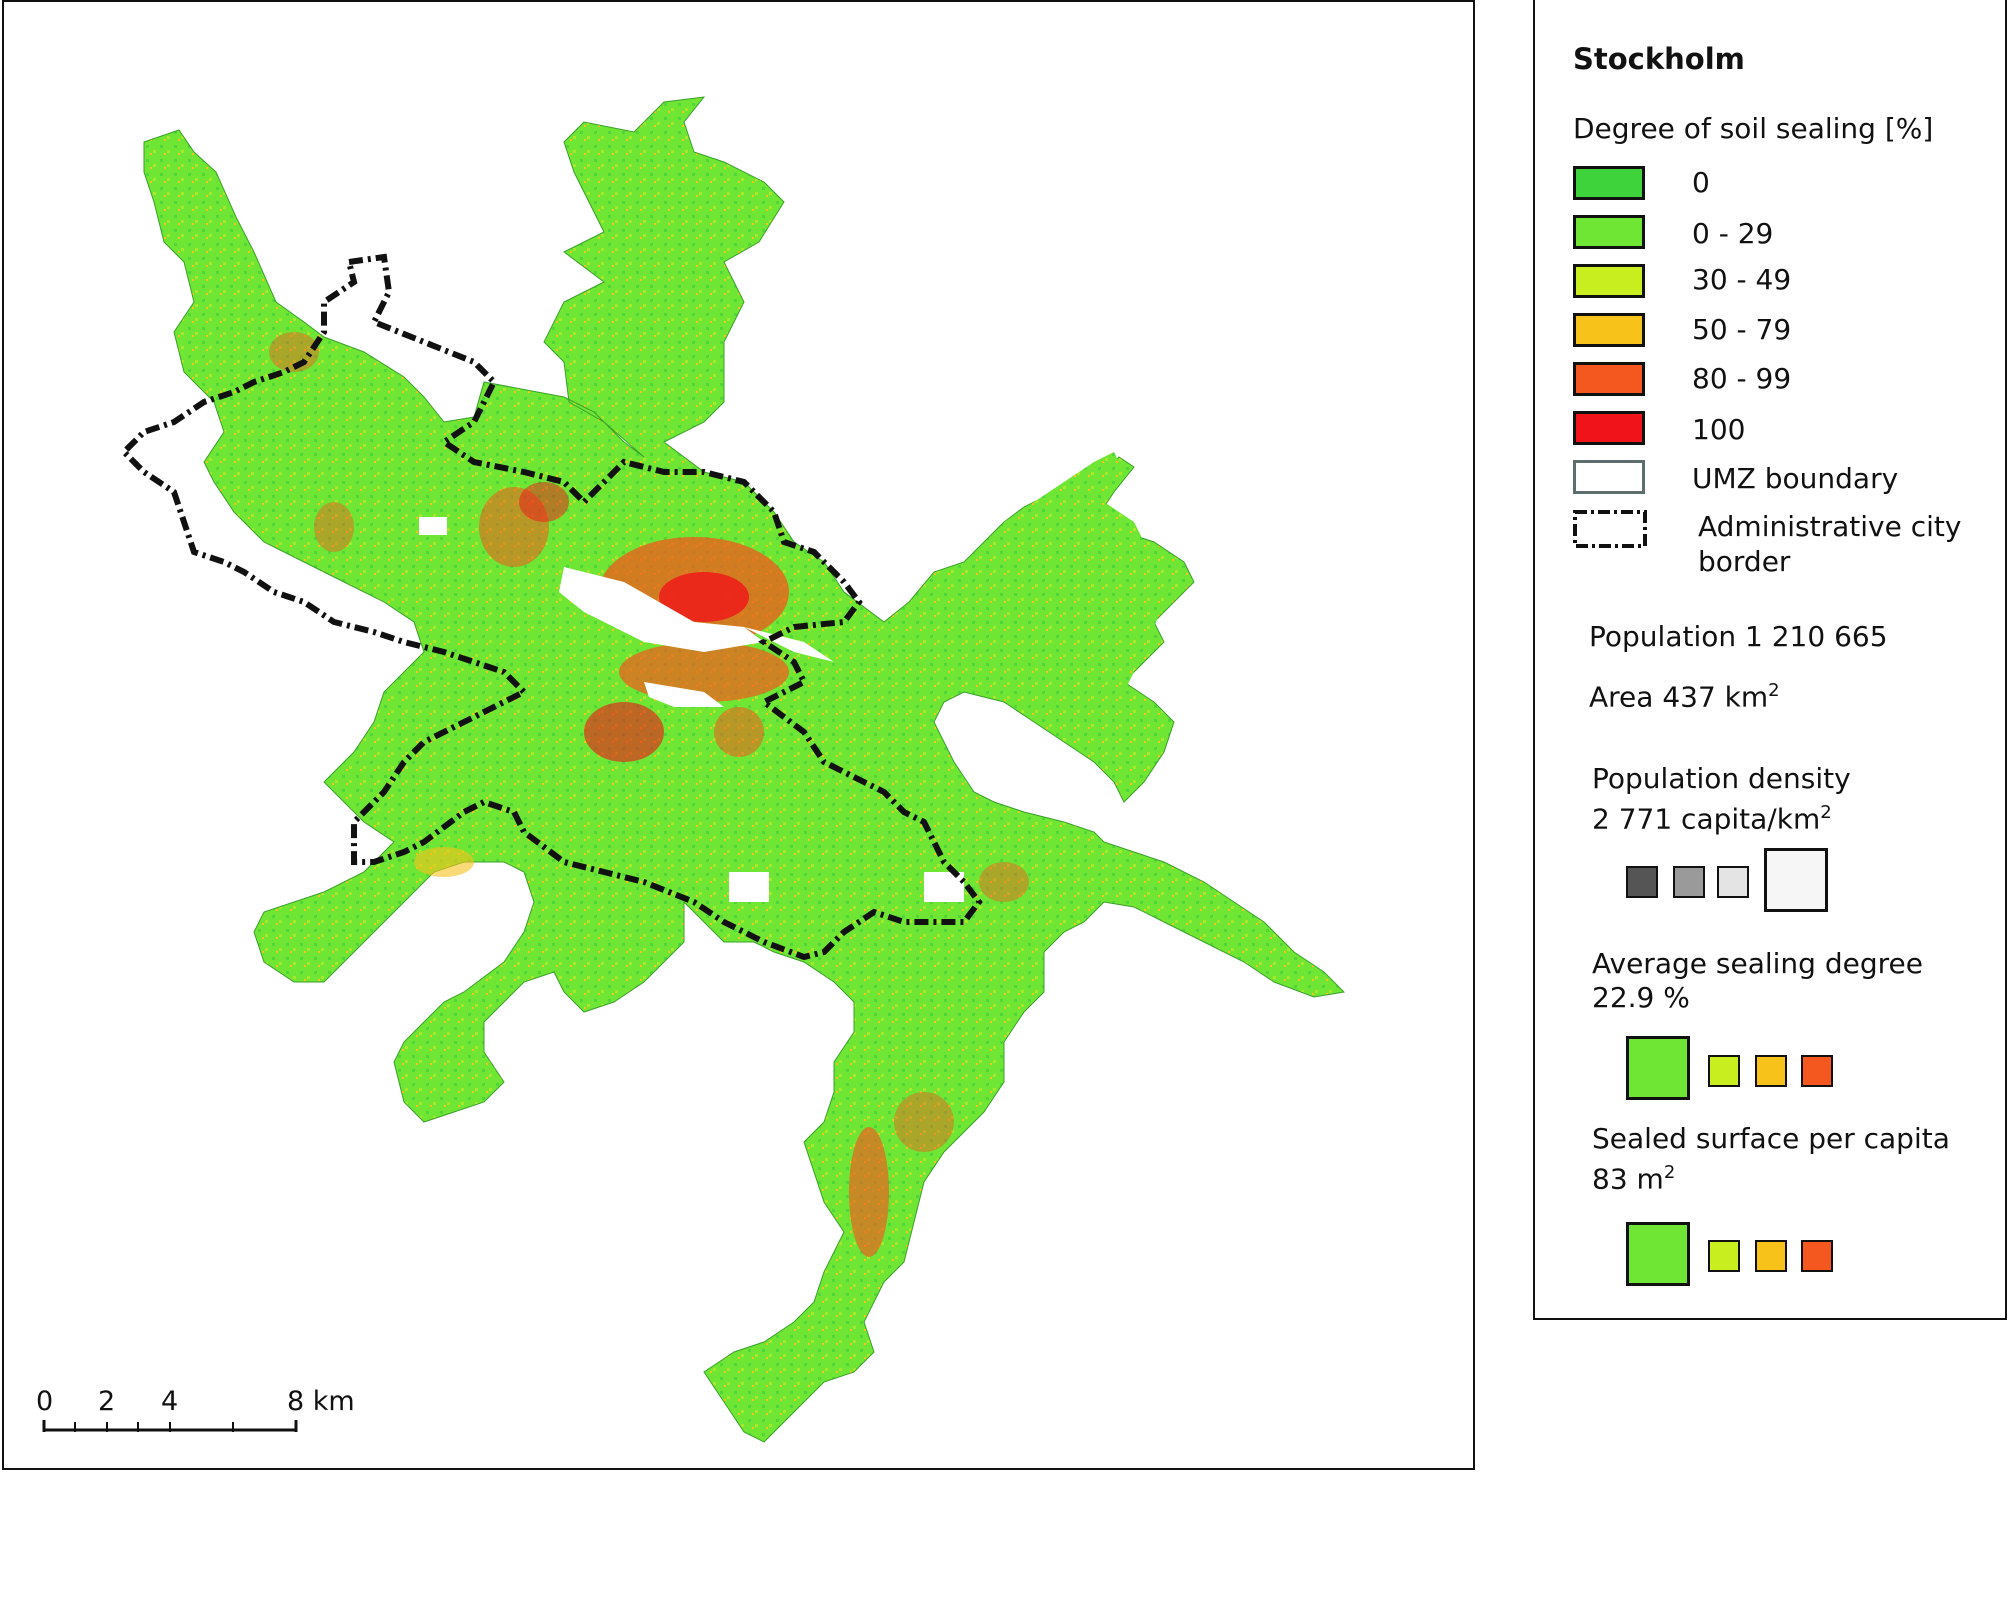 This screenshot has height=1604, width=2008. I want to click on avg-sealing-square-red, so click(1817, 1071).